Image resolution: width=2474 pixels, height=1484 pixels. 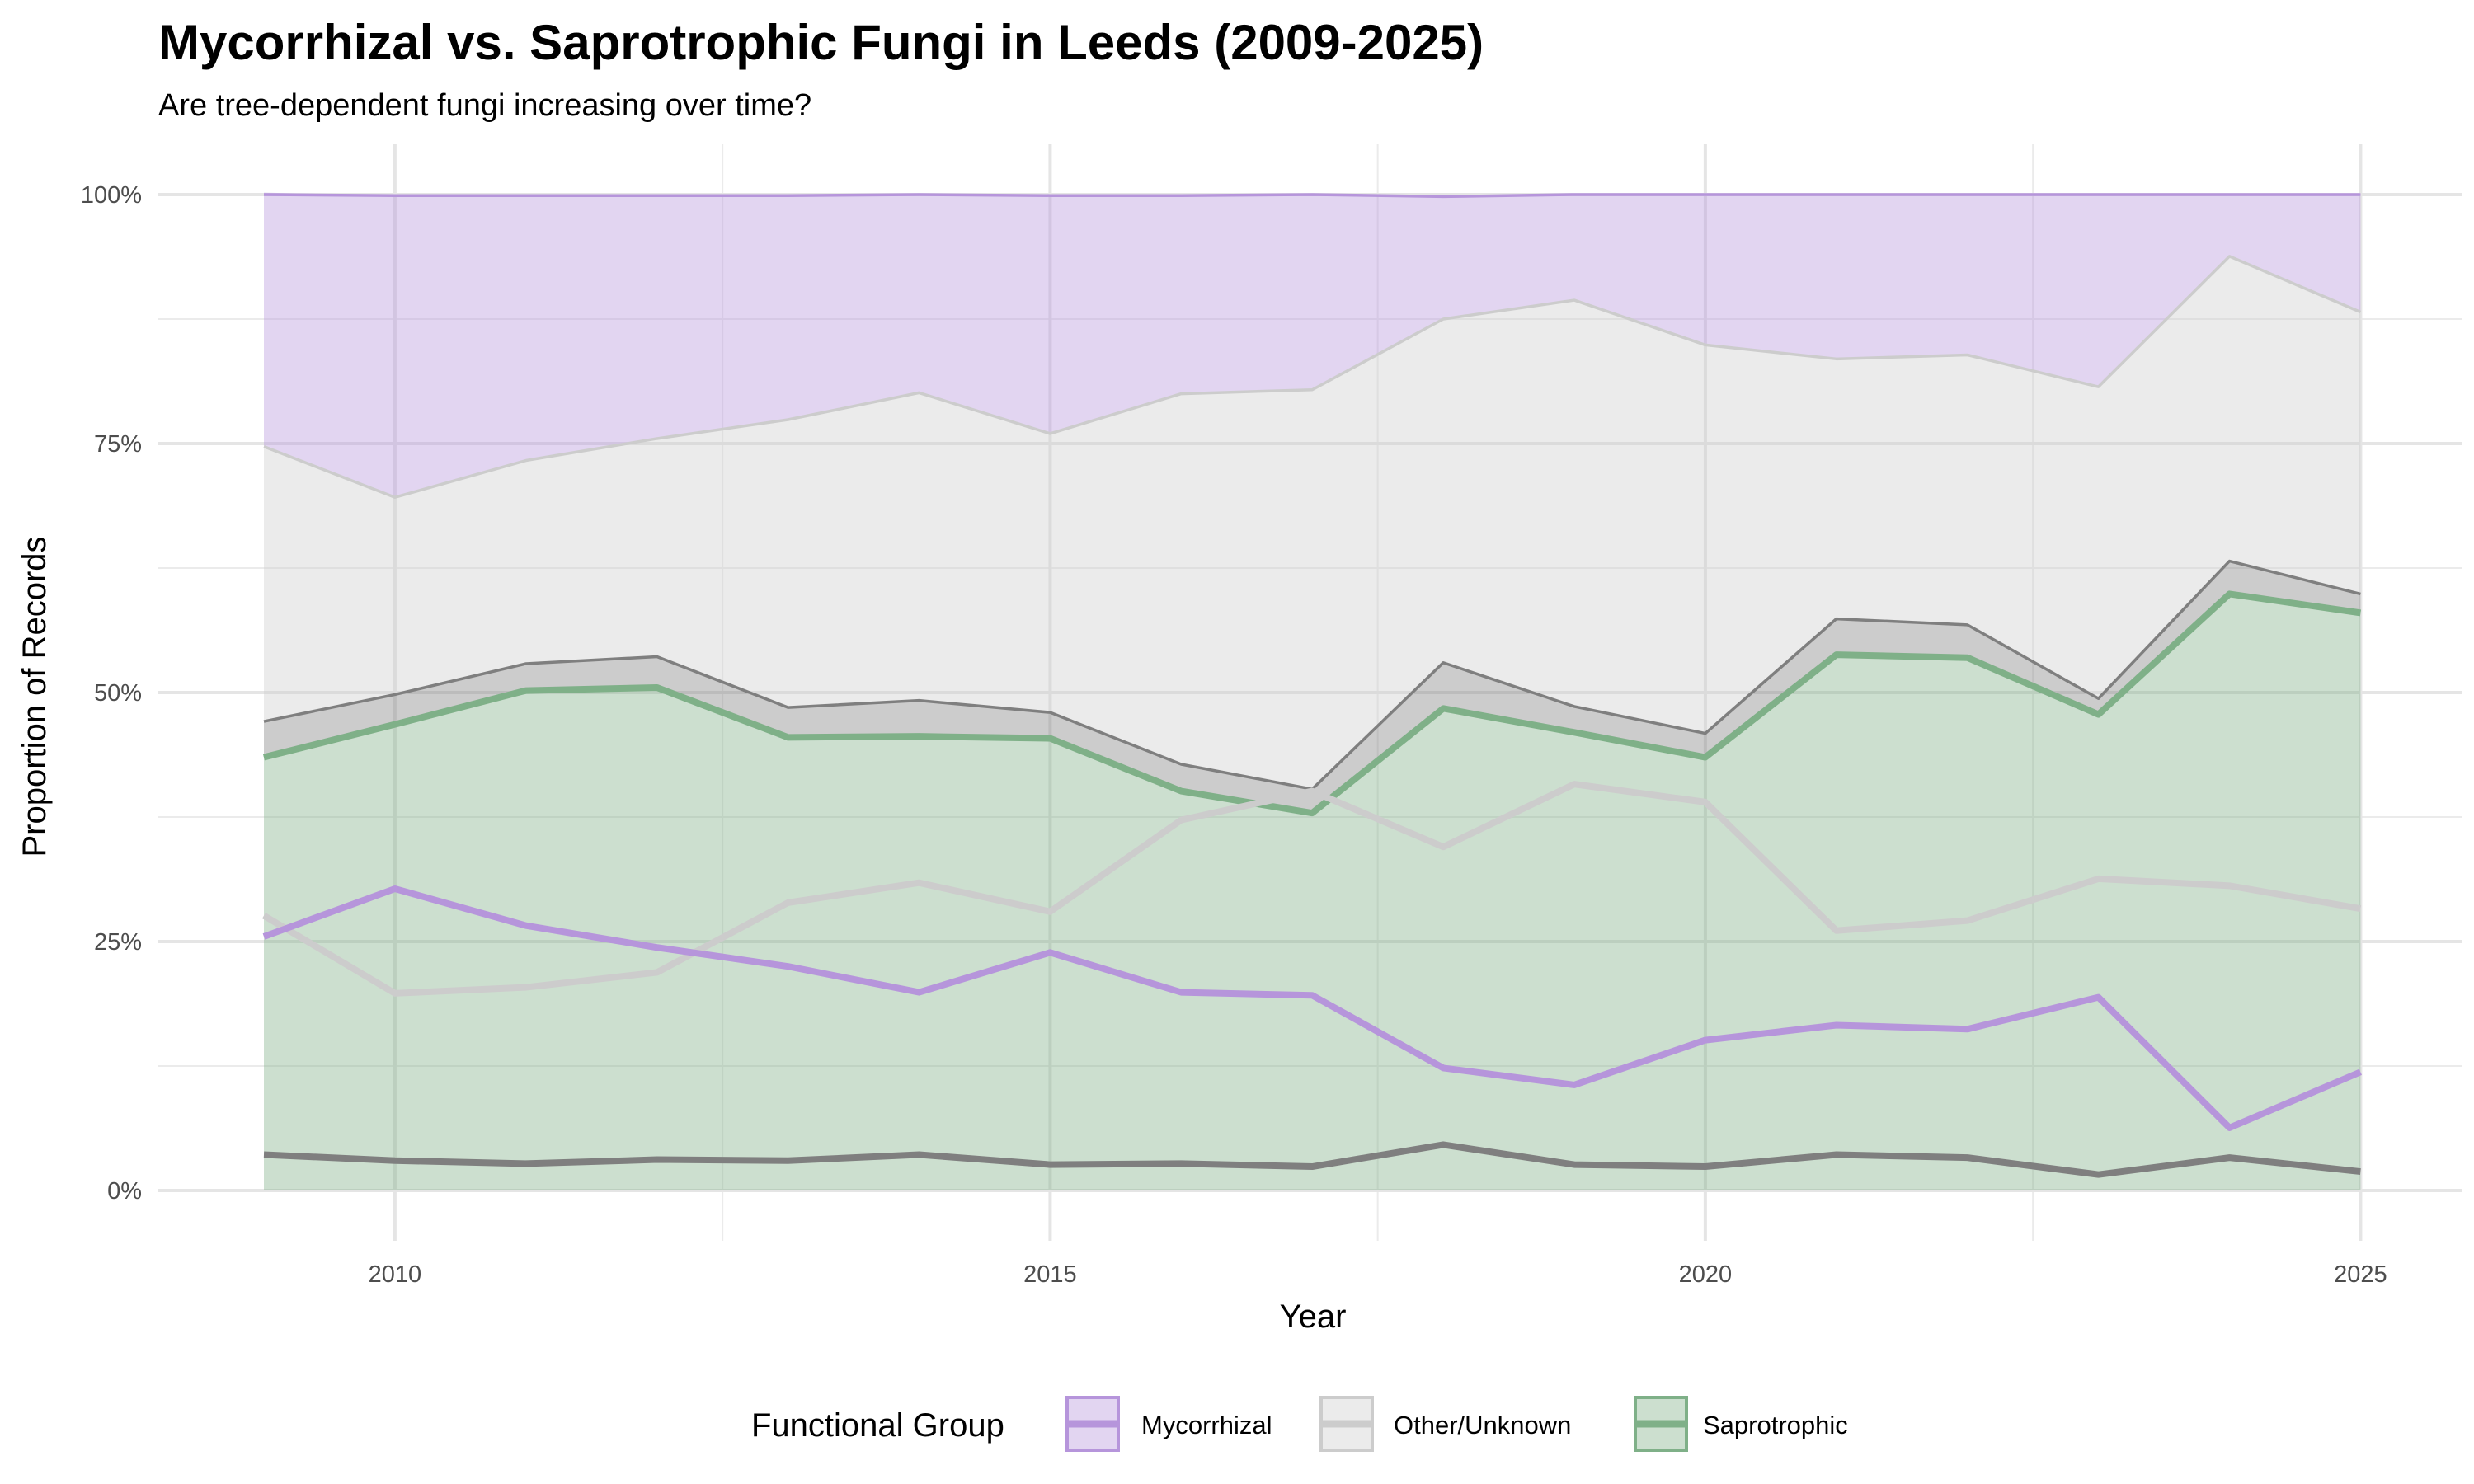 I want to click on x-tick-label: 2025, so click(x=2360, y=1274).